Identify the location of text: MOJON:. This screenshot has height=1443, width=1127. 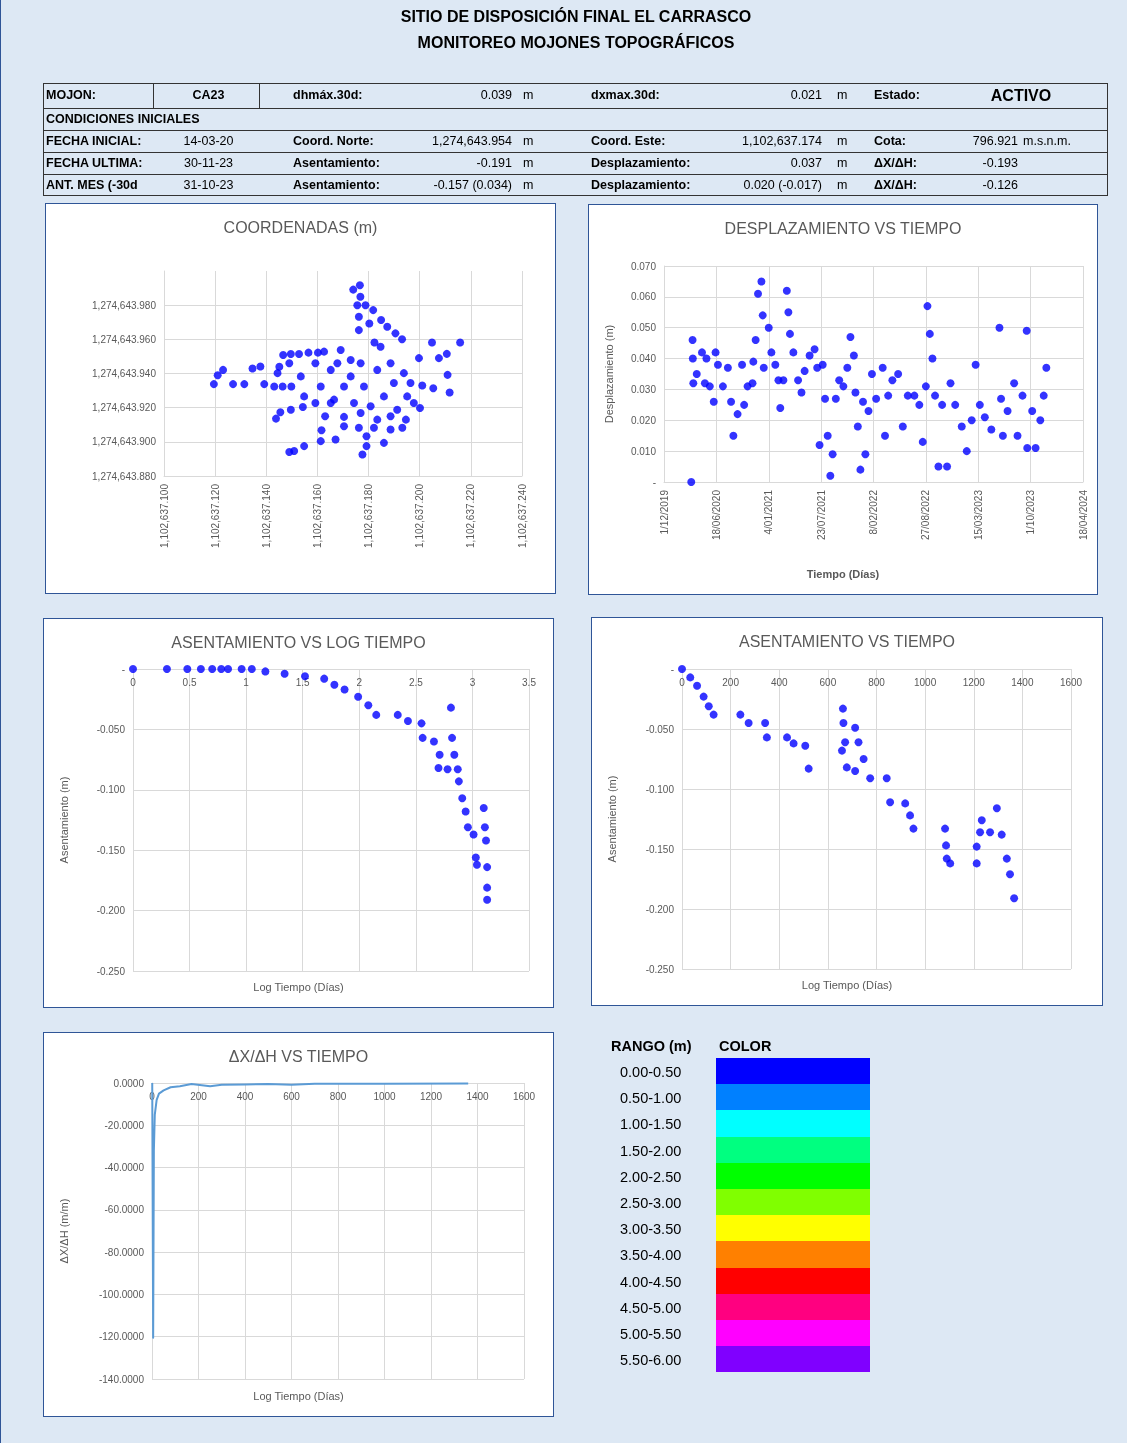
(71, 95).